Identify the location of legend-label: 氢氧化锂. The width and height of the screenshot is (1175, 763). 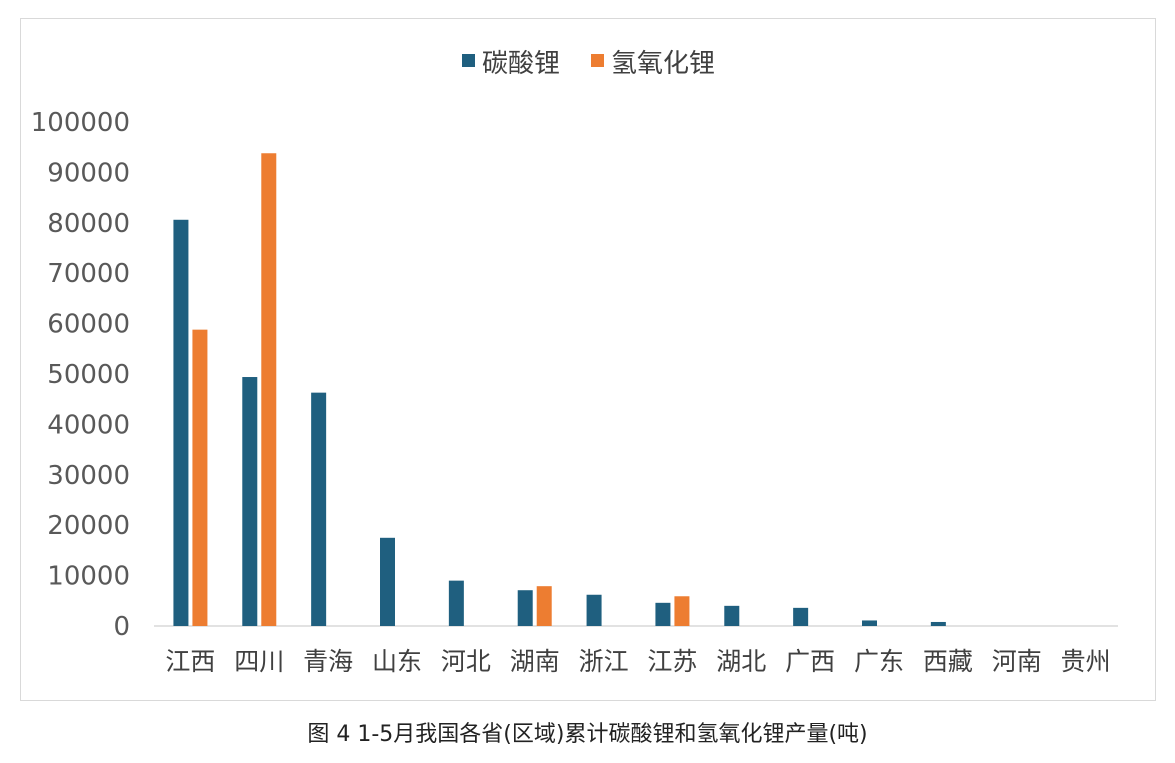
(663, 64).